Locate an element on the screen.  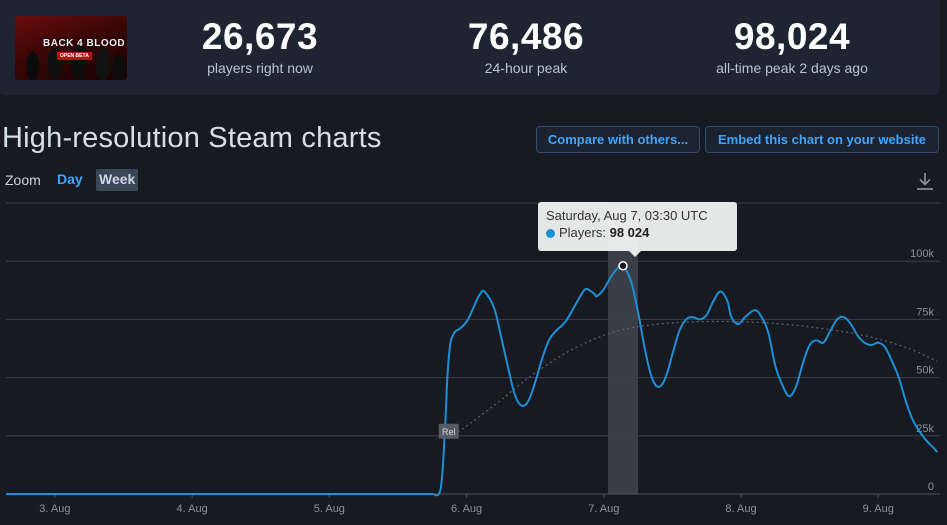
thumbnail-title: BACK 4 BLOOD is located at coordinates (84, 43).